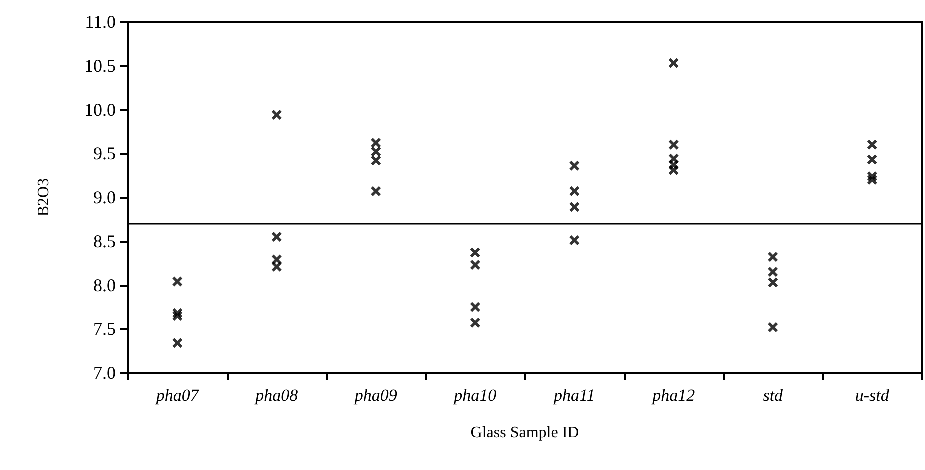 The image size is (925, 470). What do you see at coordinates (100, 66) in the screenshot?
I see `y-tick-label: 10.5` at bounding box center [100, 66].